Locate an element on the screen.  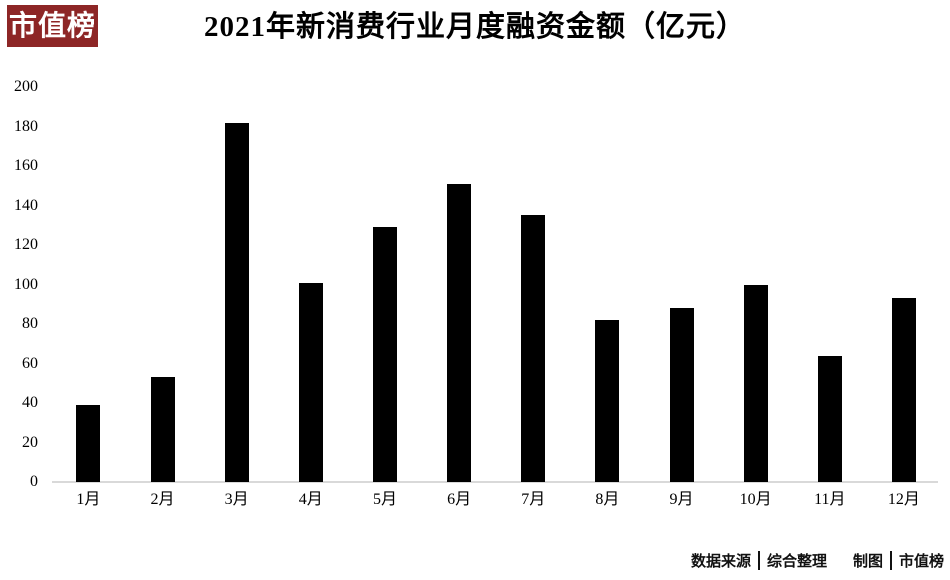
x-axis-label: 11月 is located at coordinates (830, 499).